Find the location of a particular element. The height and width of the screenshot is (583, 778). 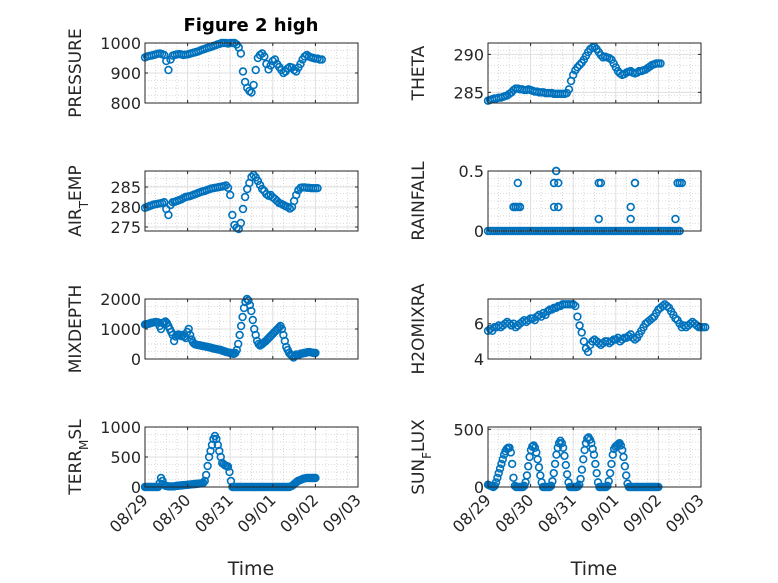

y-axis-label-subscript: T is located at coordinates (84, 204).